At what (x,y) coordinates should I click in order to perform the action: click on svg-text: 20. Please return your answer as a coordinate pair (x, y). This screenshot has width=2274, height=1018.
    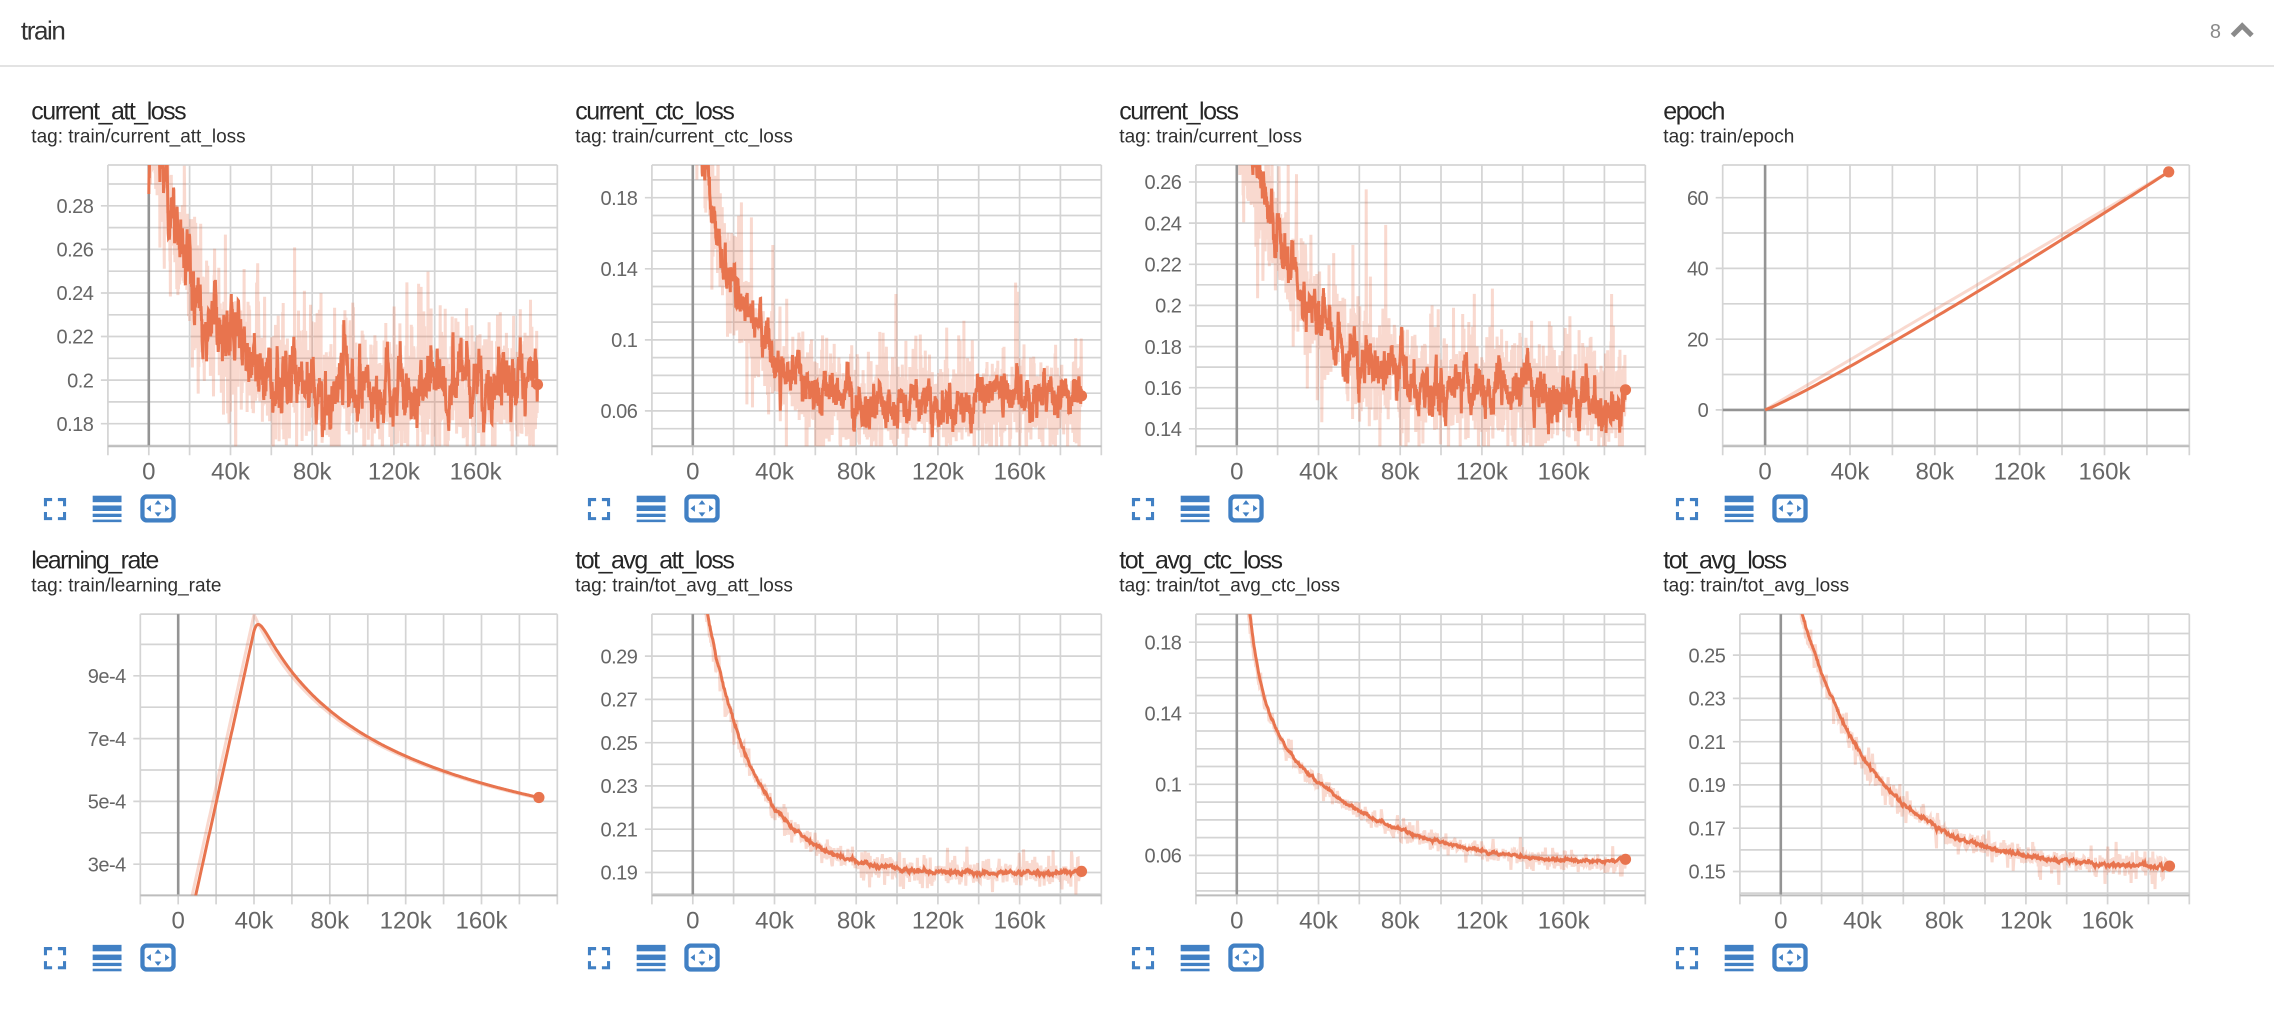
    Looking at the image, I should click on (1698, 340).